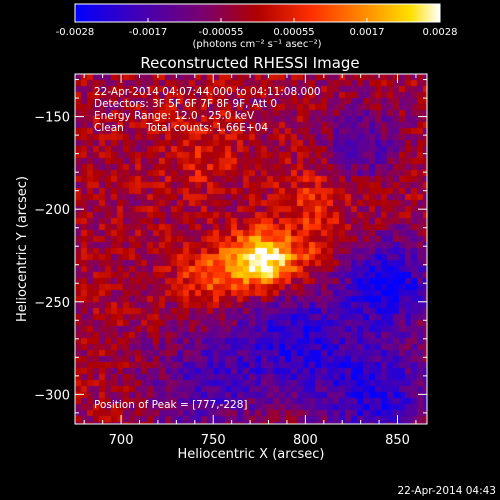 The image size is (500, 500). I want to click on annotation-detectors: Detectors: 3F 5F 6F 7F 8F 9F, Att 0, so click(185, 104).